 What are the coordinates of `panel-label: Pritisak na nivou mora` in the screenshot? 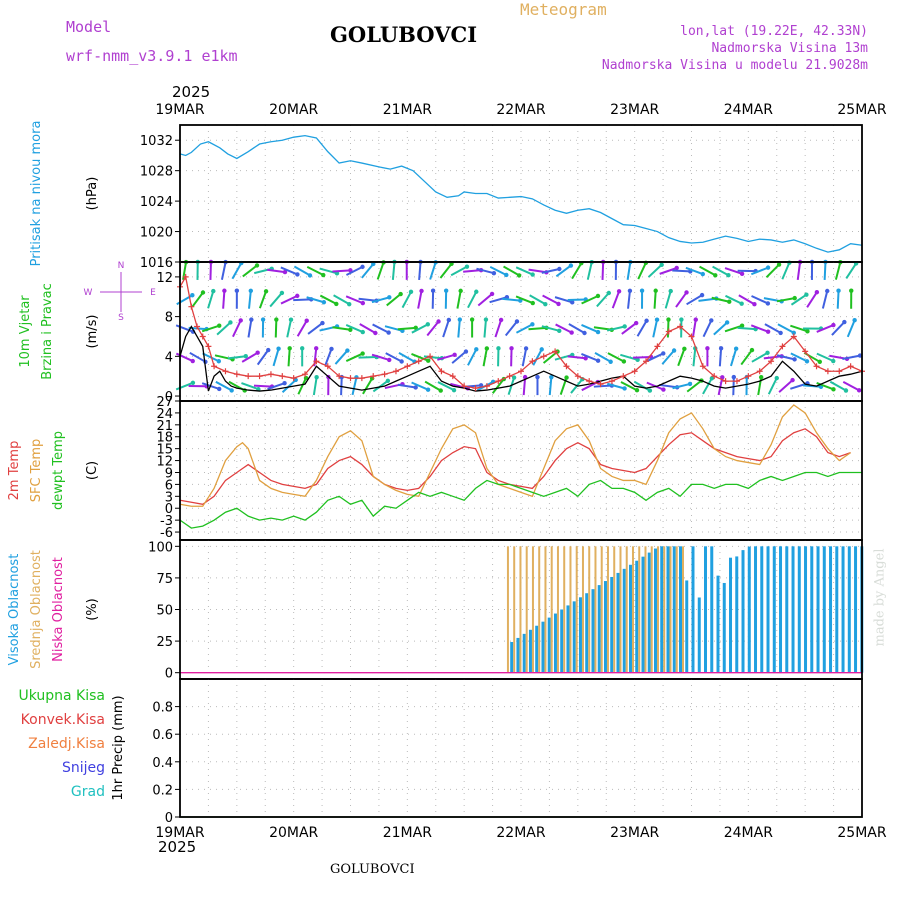 It's located at (36, 194).